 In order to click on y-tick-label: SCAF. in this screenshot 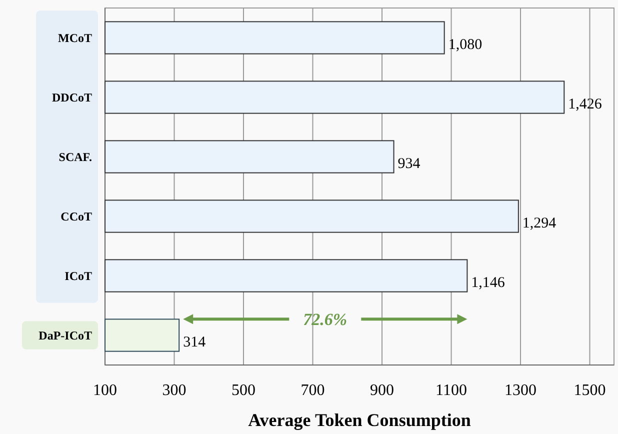, I will do `click(75, 157)`.